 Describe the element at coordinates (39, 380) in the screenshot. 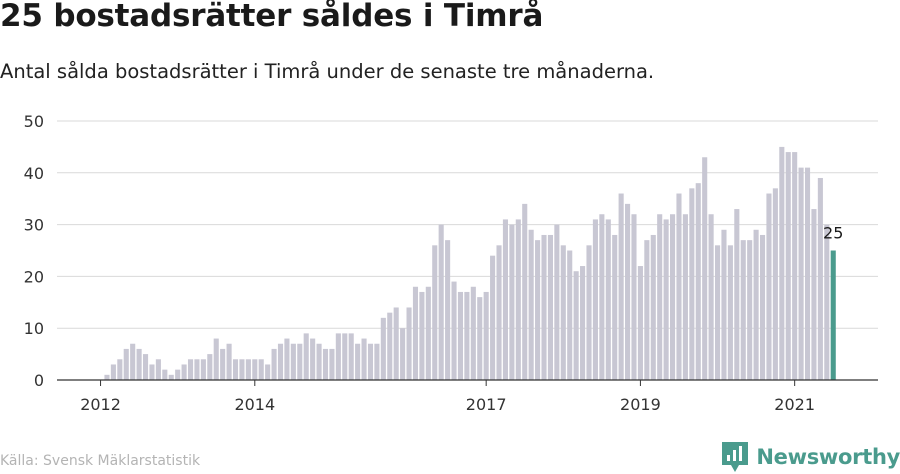

I see `y-tick-label: 0` at that location.